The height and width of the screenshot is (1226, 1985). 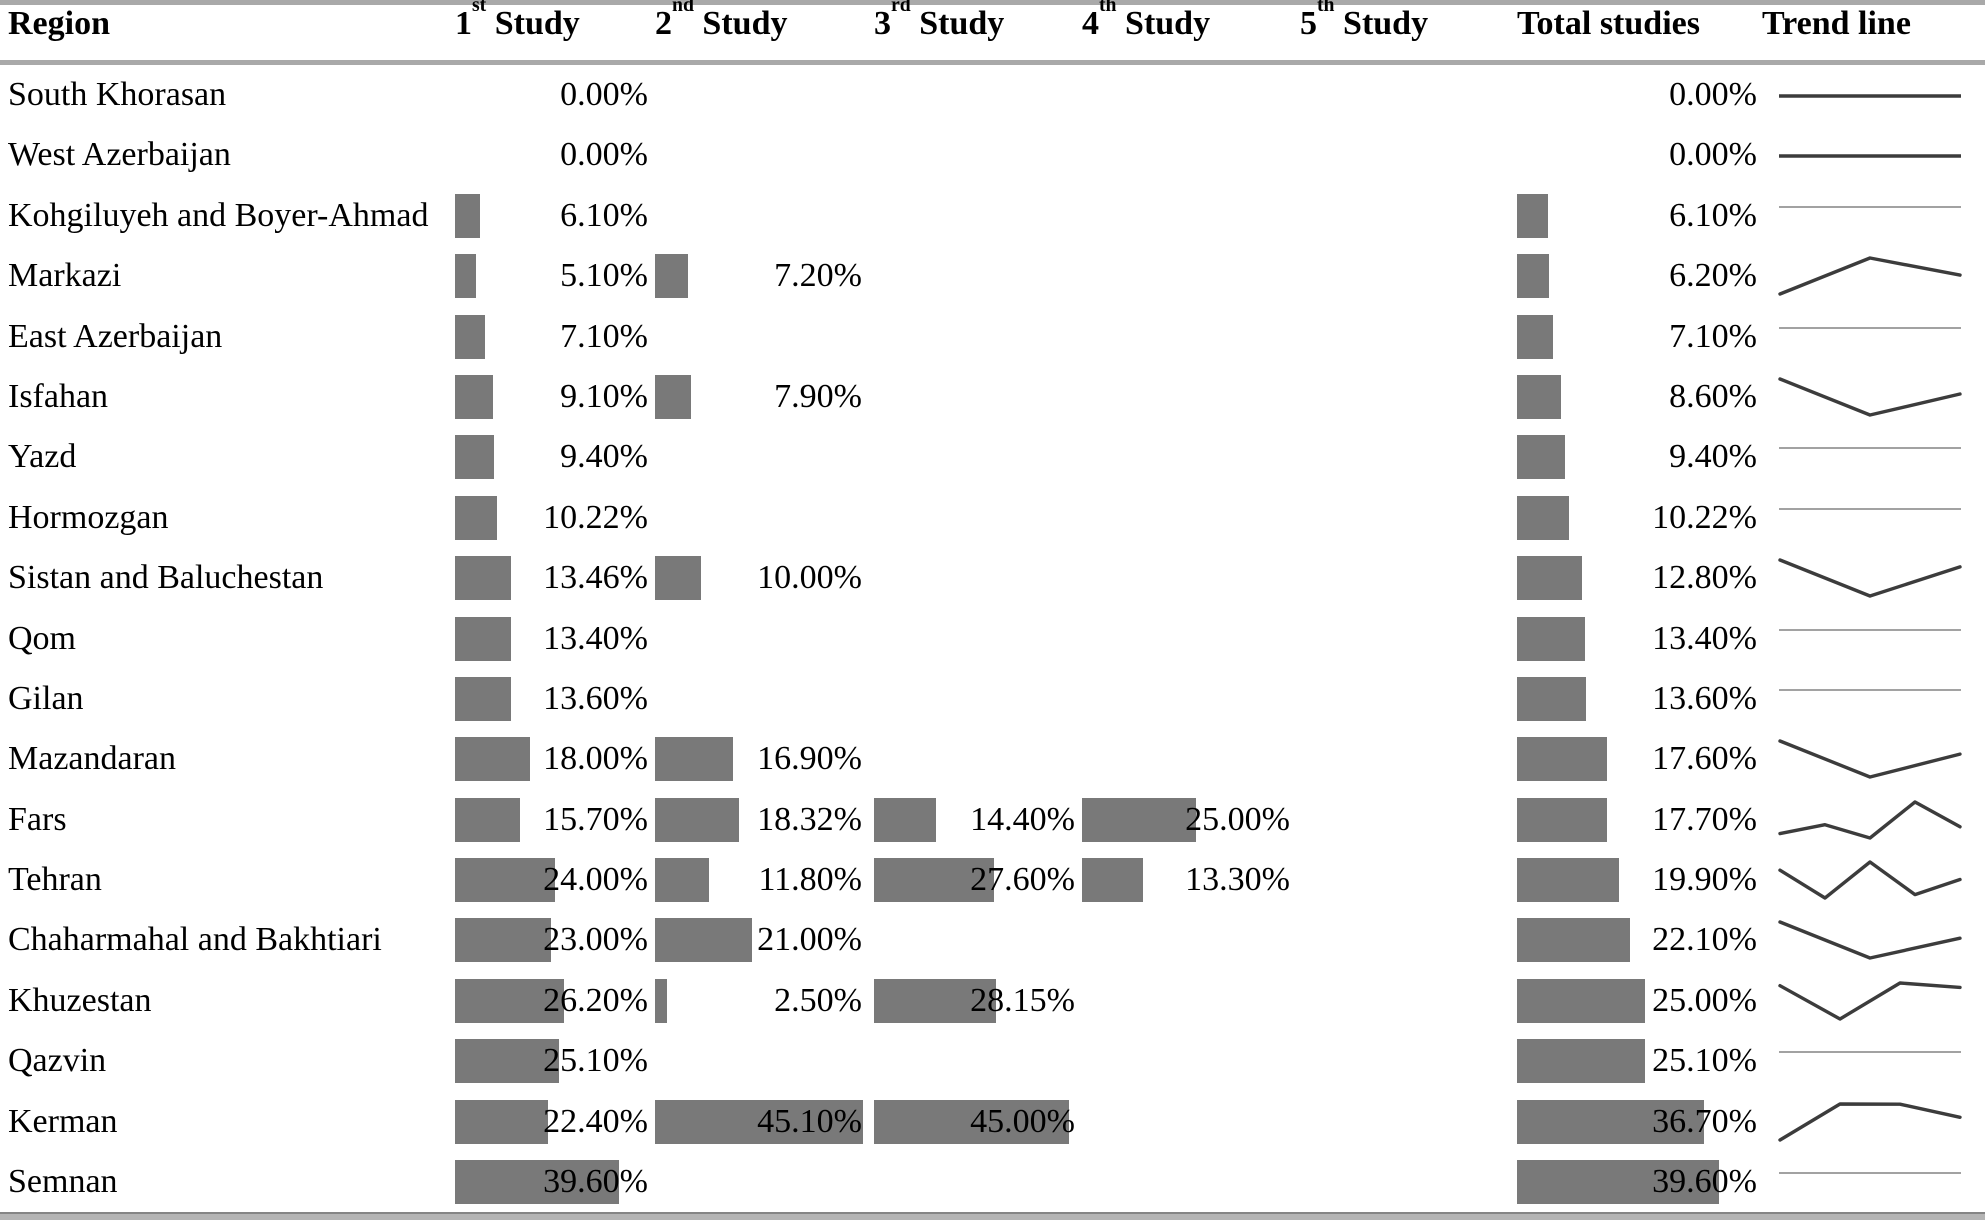 I want to click on region-label: Qazvin, so click(x=57, y=1061).